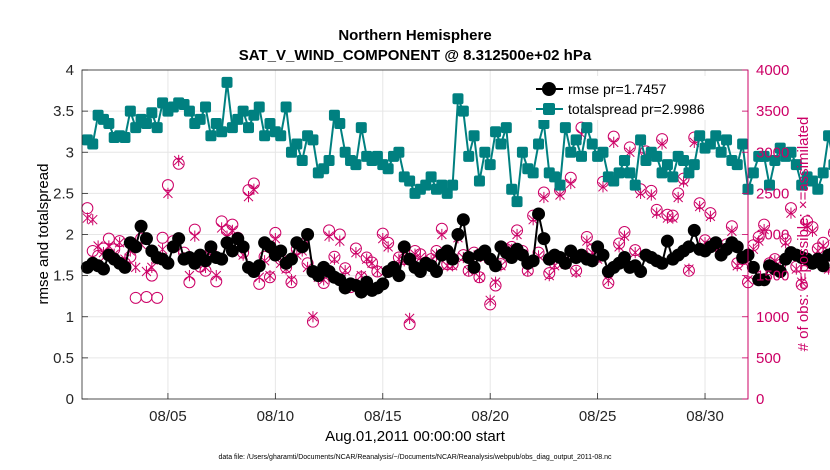 Image resolution: width=830 pixels, height=470 pixels. I want to click on obs-possible-point, so click(828, 233).